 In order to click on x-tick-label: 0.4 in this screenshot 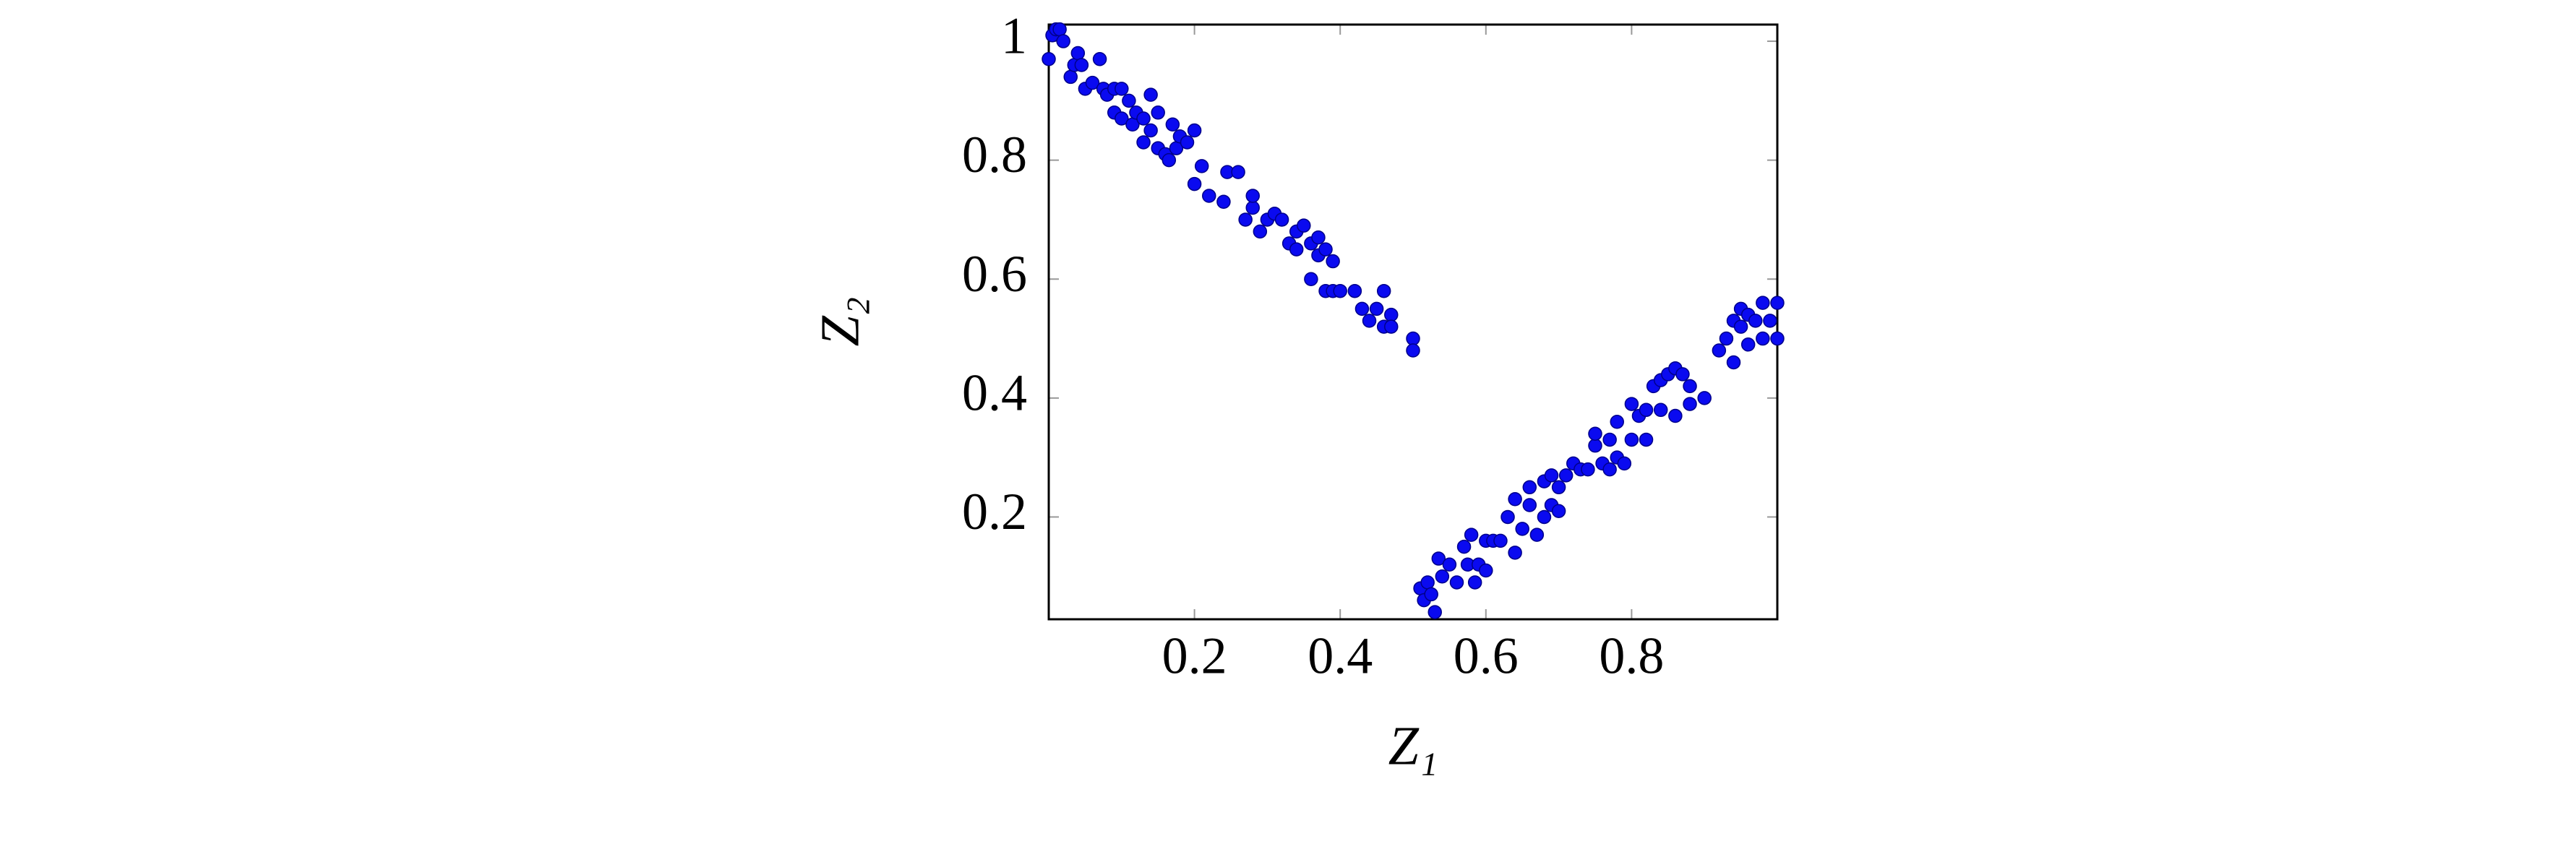, I will do `click(1341, 656)`.